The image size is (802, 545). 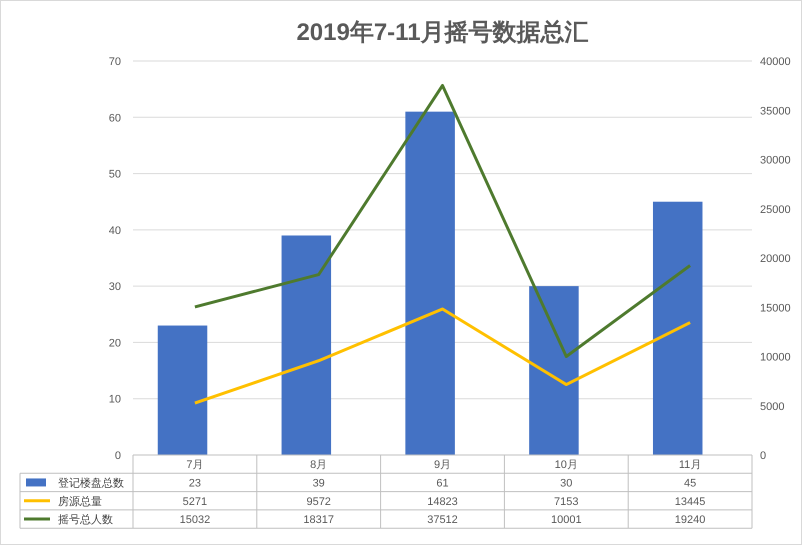 I want to click on data-label: 30, so click(x=566, y=483).